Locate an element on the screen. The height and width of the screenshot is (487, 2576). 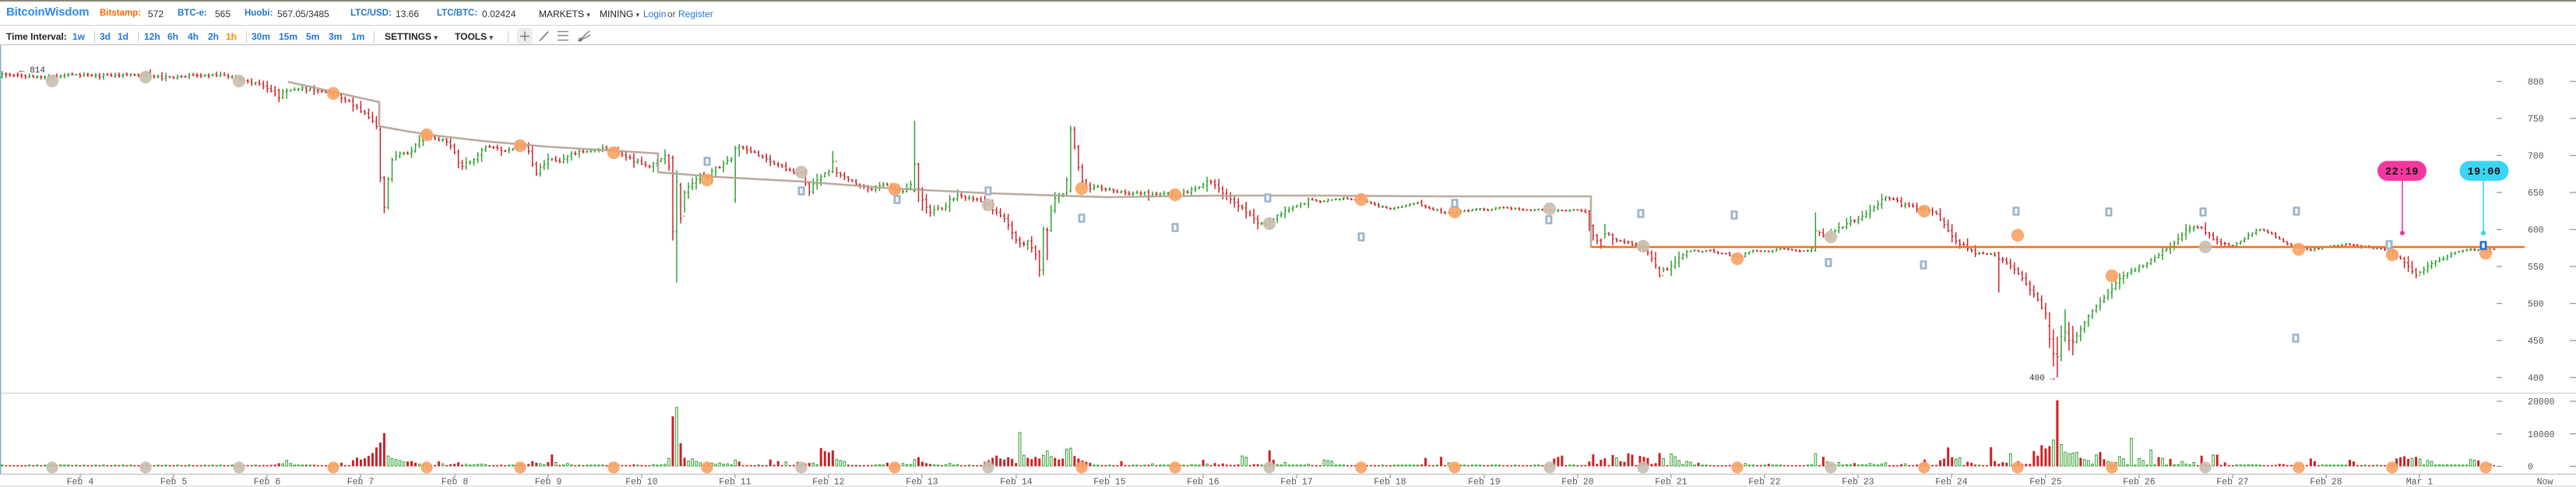
svg-text: Feb 9 is located at coordinates (548, 482).